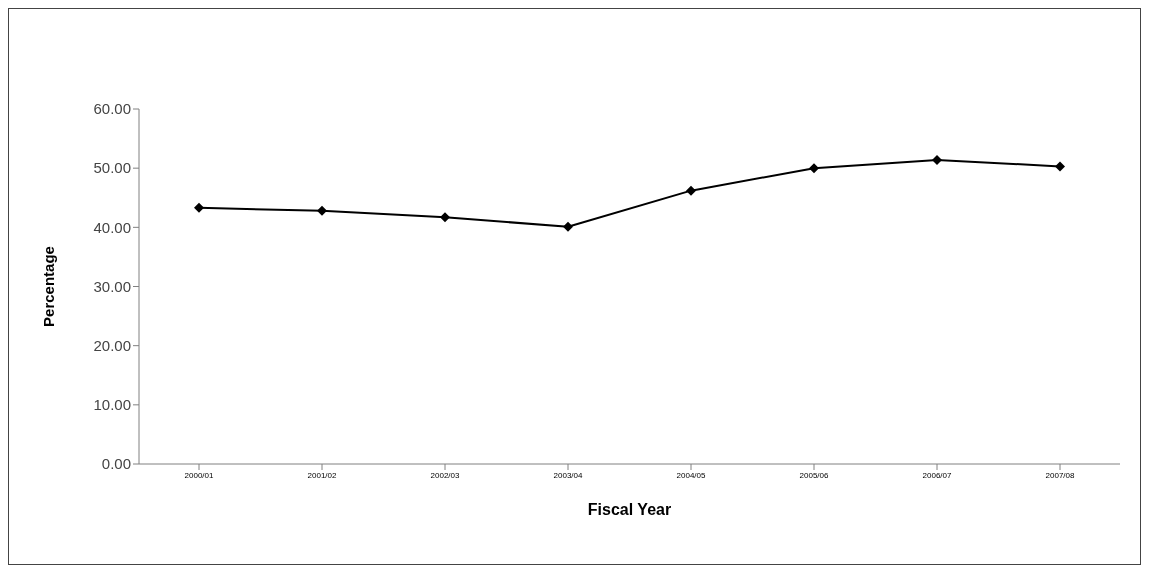  Describe the element at coordinates (814, 475) in the screenshot. I see `x-tick-label: 2005/06` at that location.